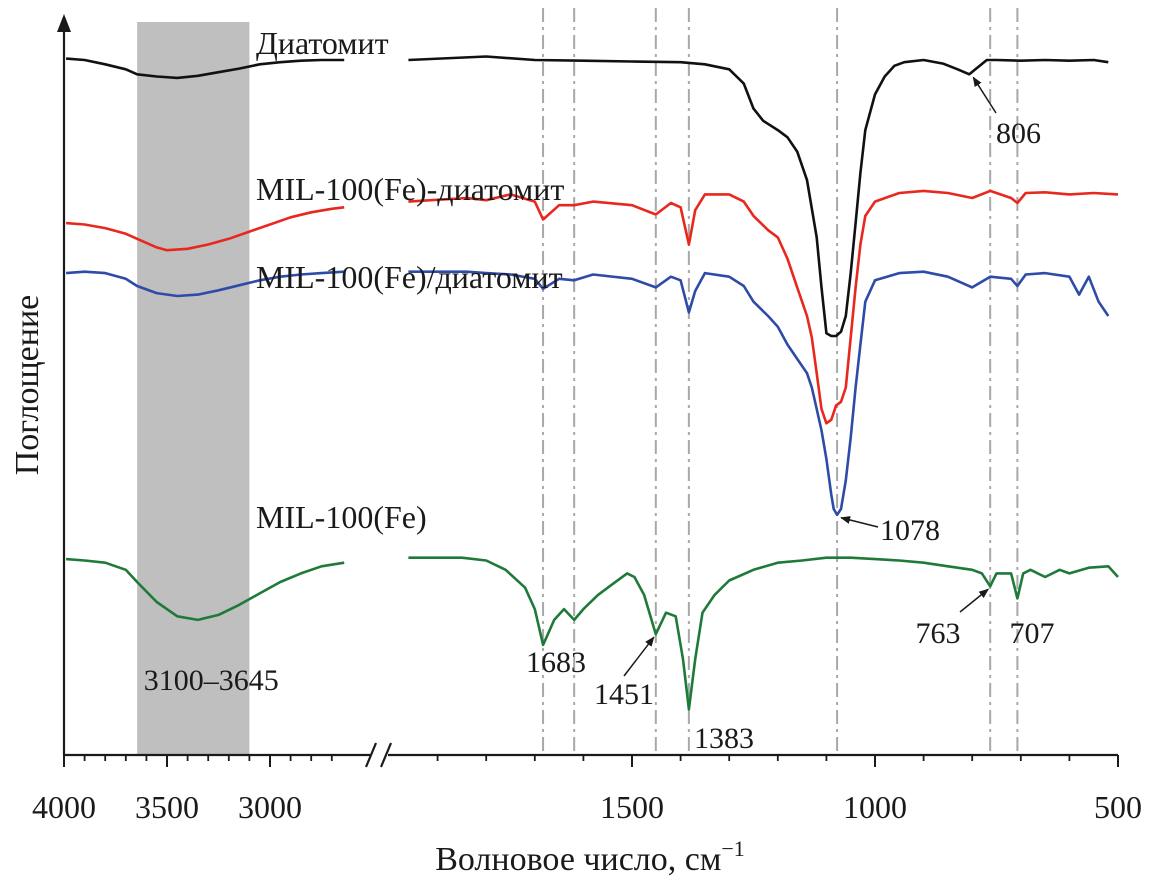  Describe the element at coordinates (341, 517) in the screenshot. I see `series-label-4: MIL-100(Fe)` at that location.